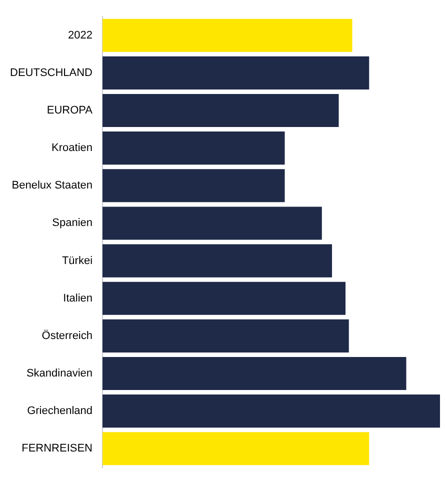  What do you see at coordinates (70, 110) in the screenshot?
I see `y-tick-label: EUROPA` at bounding box center [70, 110].